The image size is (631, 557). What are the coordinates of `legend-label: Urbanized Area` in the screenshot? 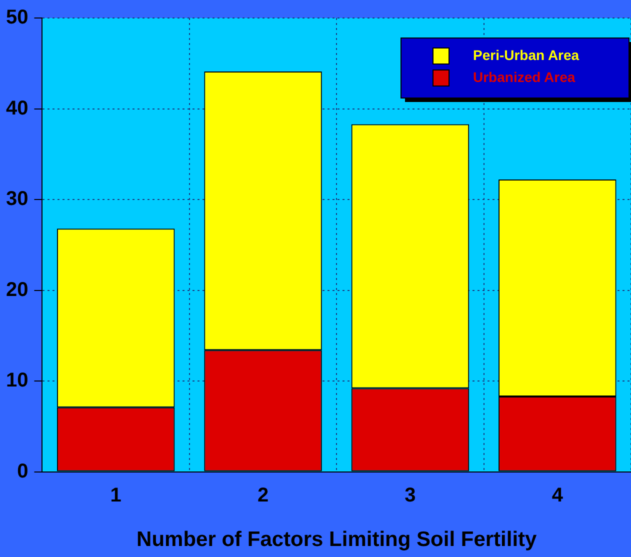 It's located at (524, 76).